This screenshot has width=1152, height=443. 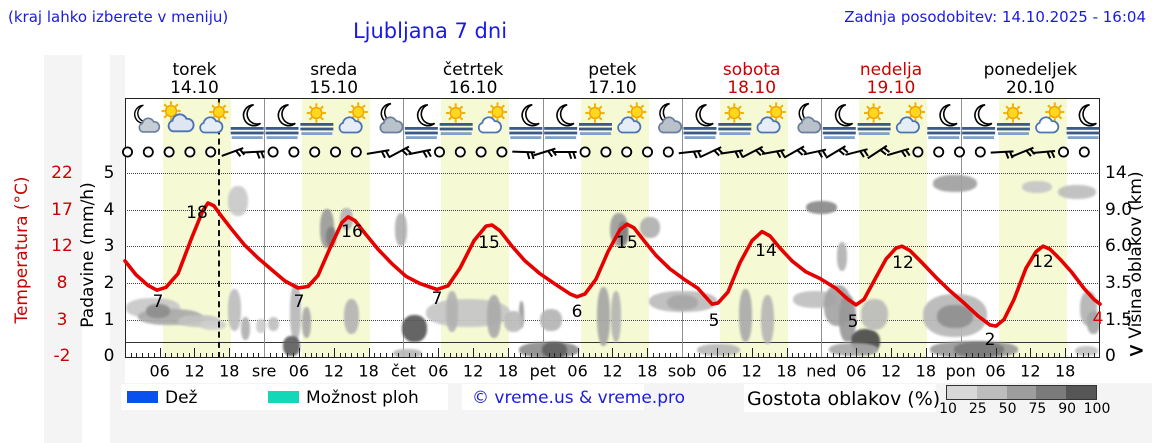 I want to click on temp-tick: -2, so click(x=62, y=356).